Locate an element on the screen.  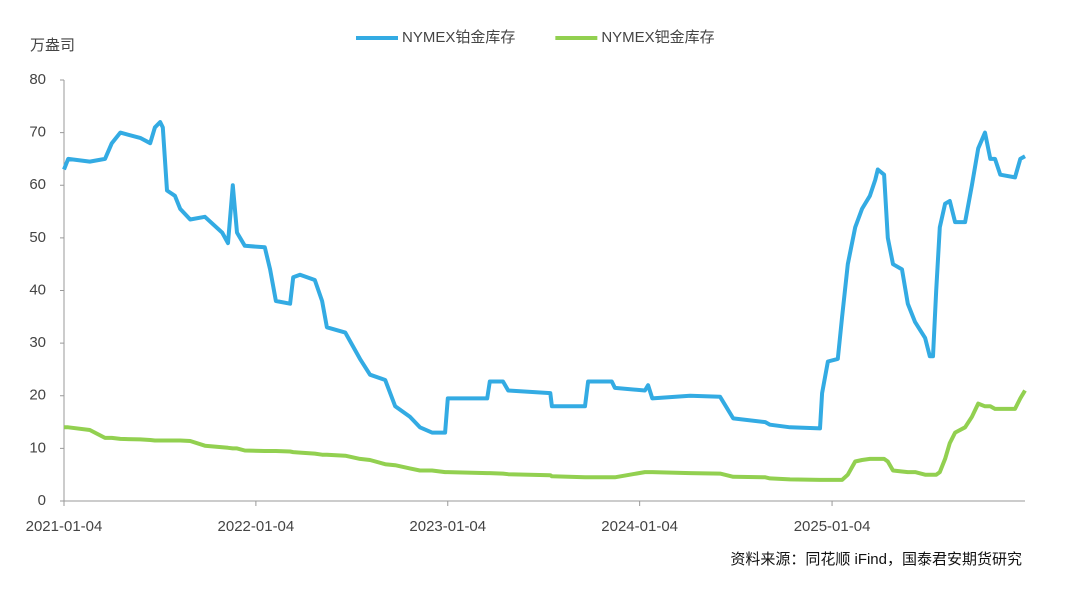
x-tick-label: 2021-01-04 is located at coordinates (64, 526).